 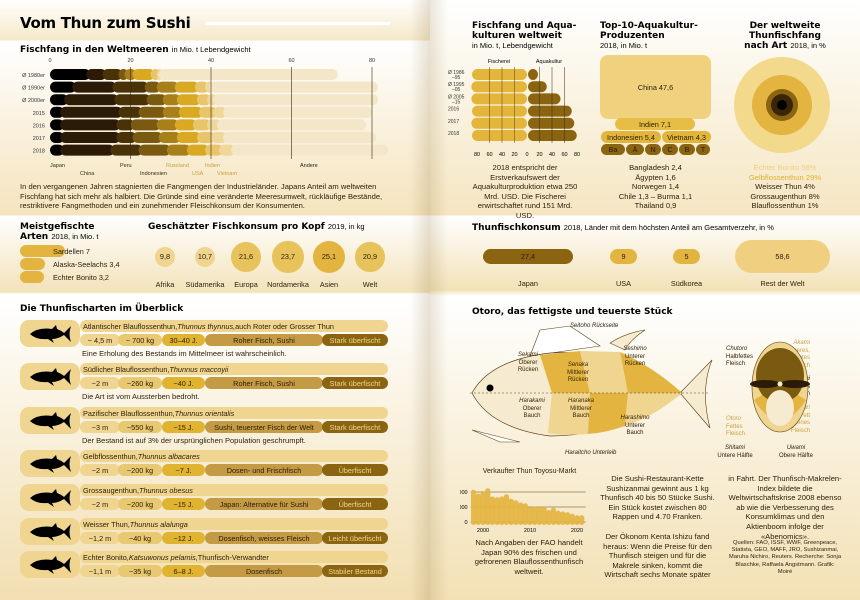 What do you see at coordinates (50, 333) in the screenshot?
I see `tuna-fish-icon` at bounding box center [50, 333].